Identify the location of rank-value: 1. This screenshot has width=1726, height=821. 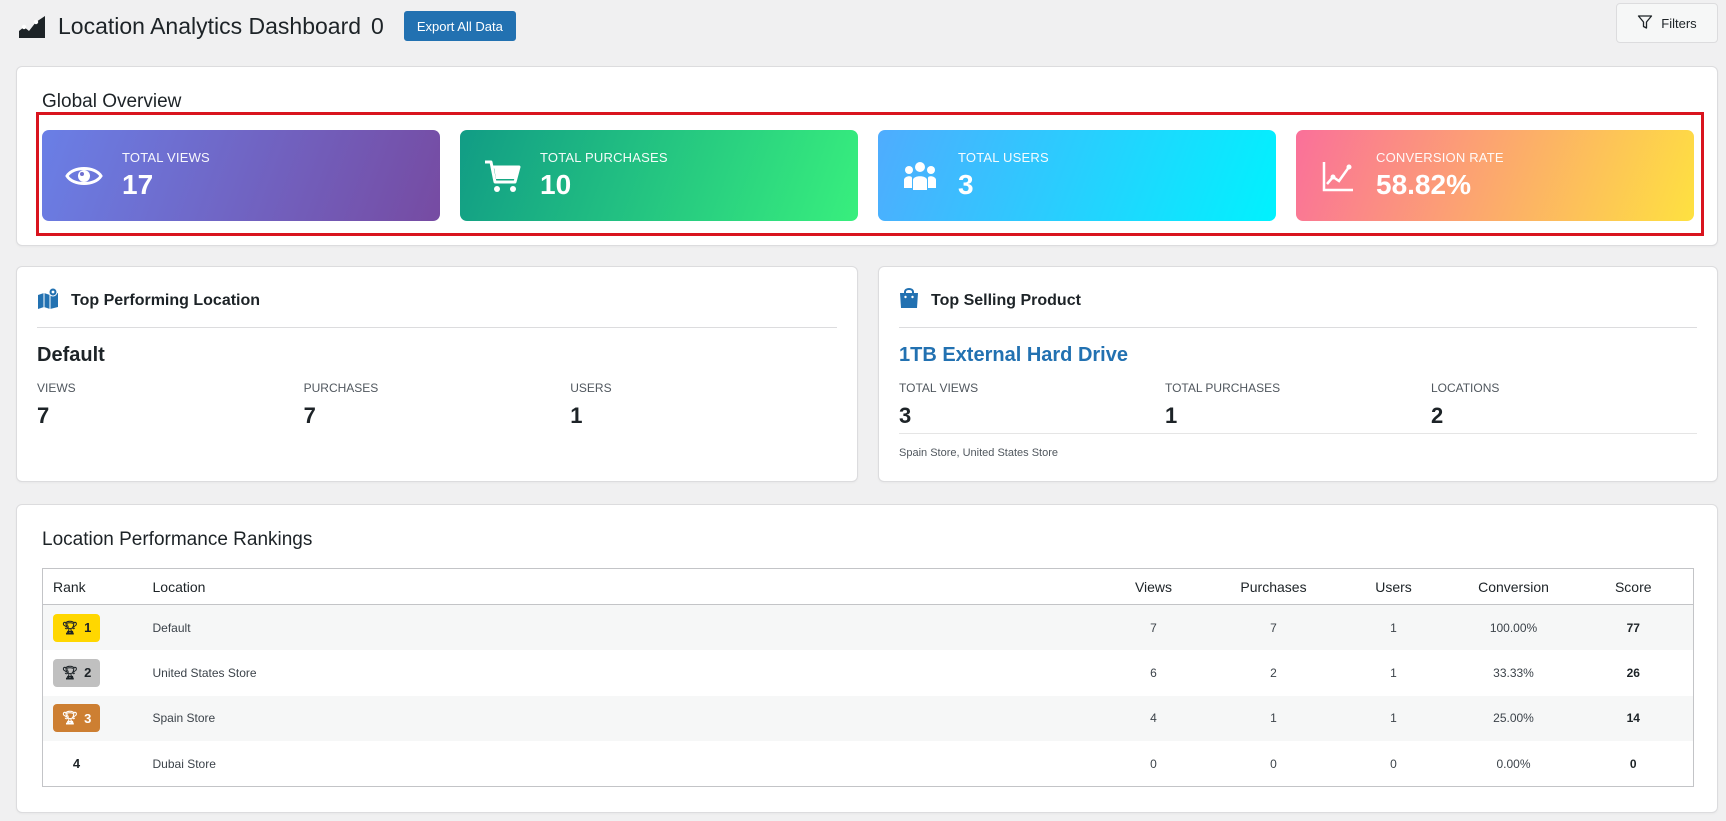
(88, 627).